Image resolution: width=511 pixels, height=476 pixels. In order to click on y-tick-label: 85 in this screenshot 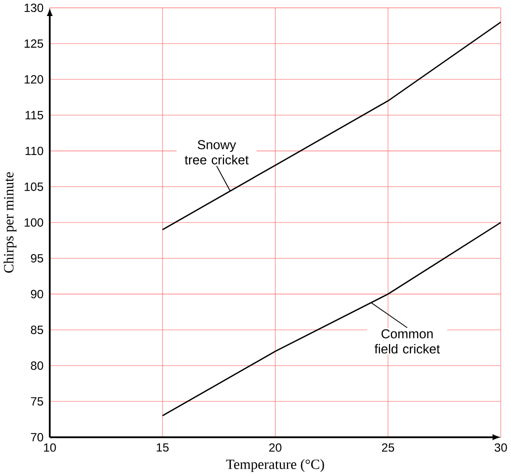, I will do `click(37, 330)`.